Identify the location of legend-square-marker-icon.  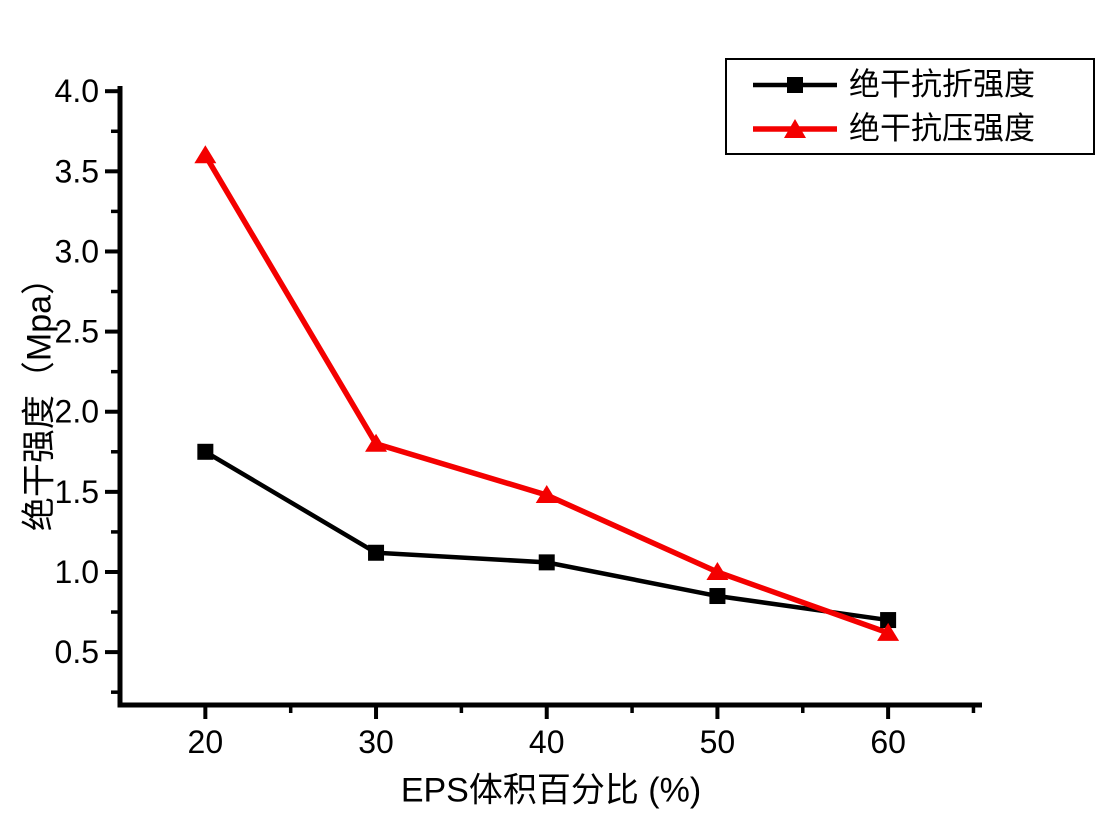
(795, 84).